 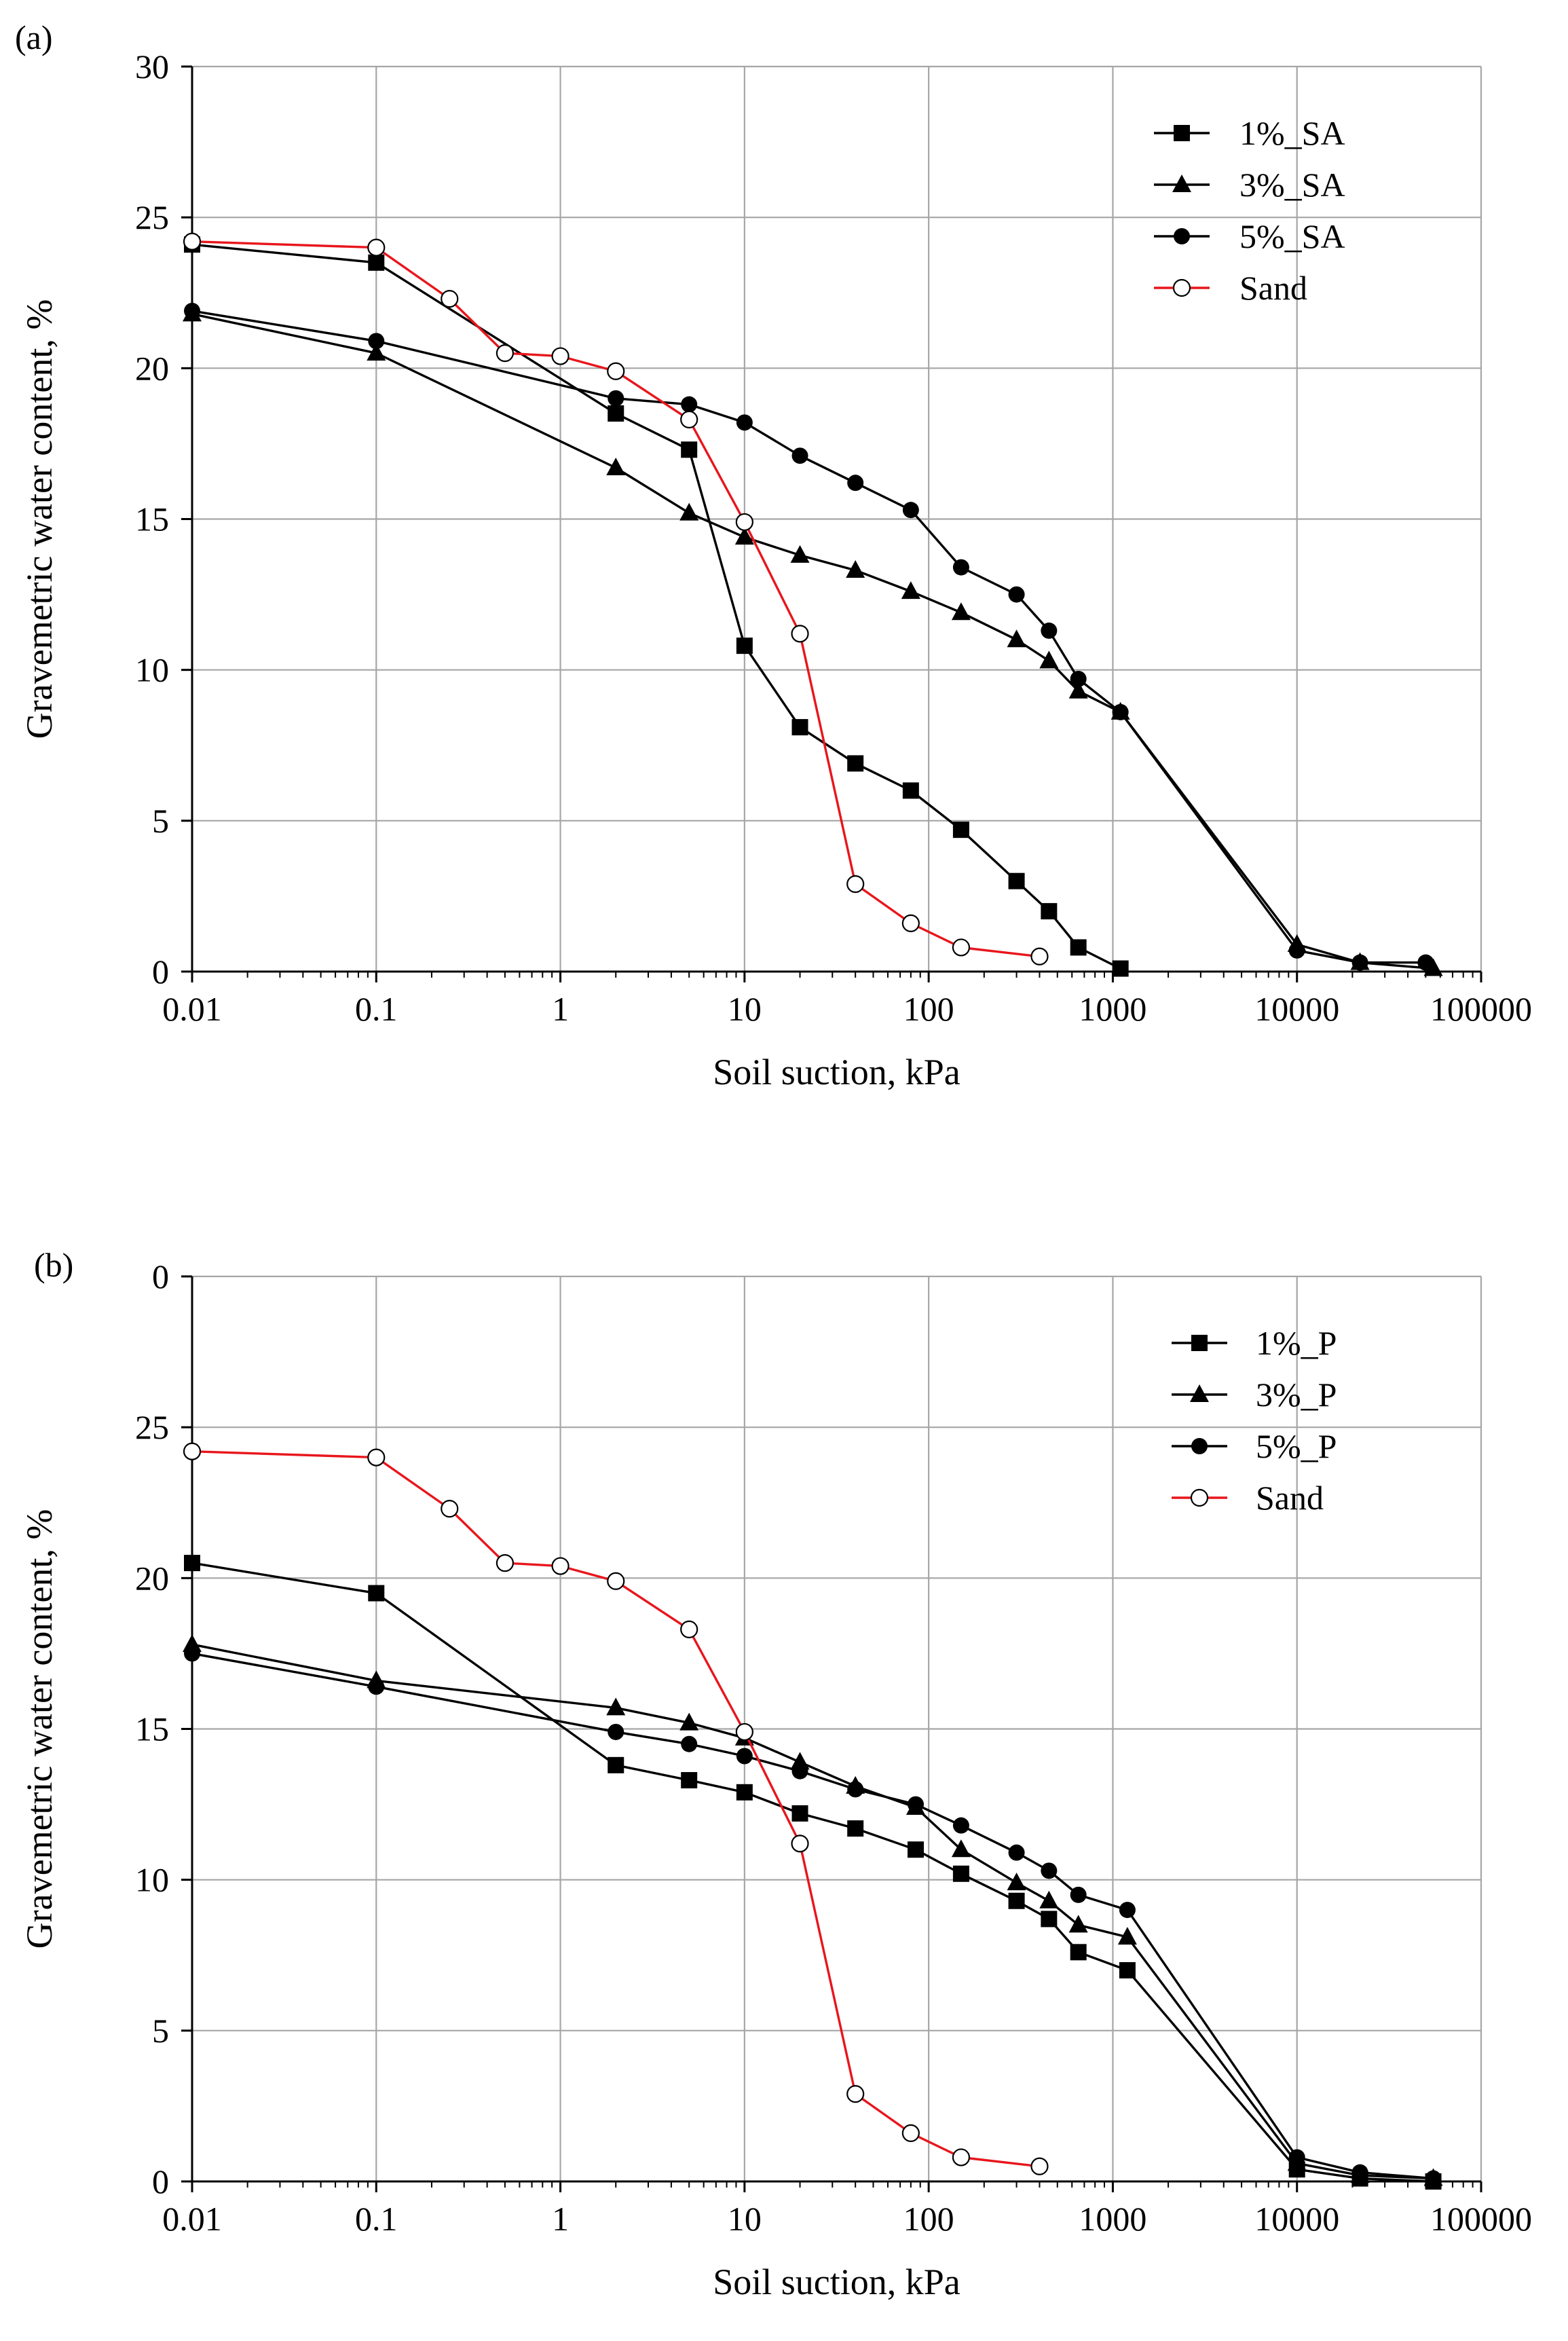 What do you see at coordinates (929, 1009) in the screenshot?
I see `x-tick-label: 100` at bounding box center [929, 1009].